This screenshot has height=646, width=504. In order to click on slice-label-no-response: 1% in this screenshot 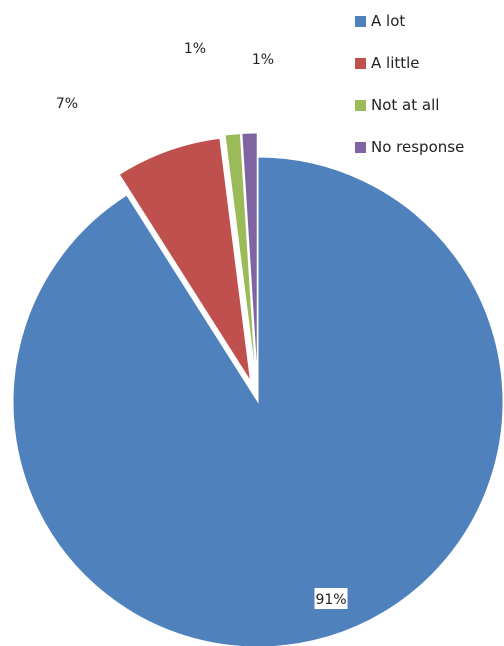, I will do `click(263, 60)`.